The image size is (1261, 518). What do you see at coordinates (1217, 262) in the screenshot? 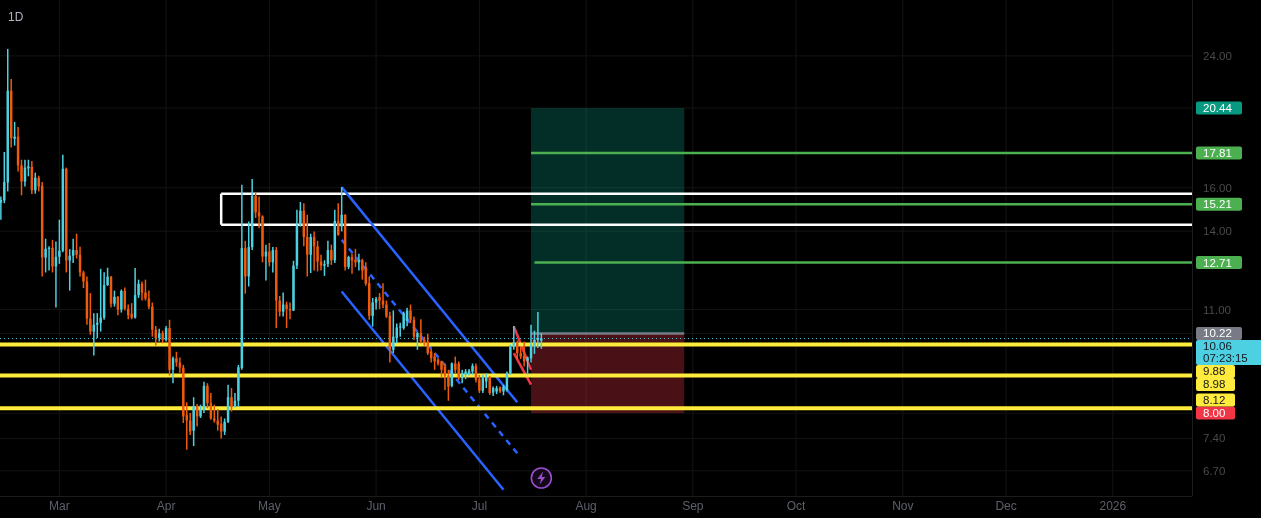
I see `data-label: 12.71` at bounding box center [1217, 262].